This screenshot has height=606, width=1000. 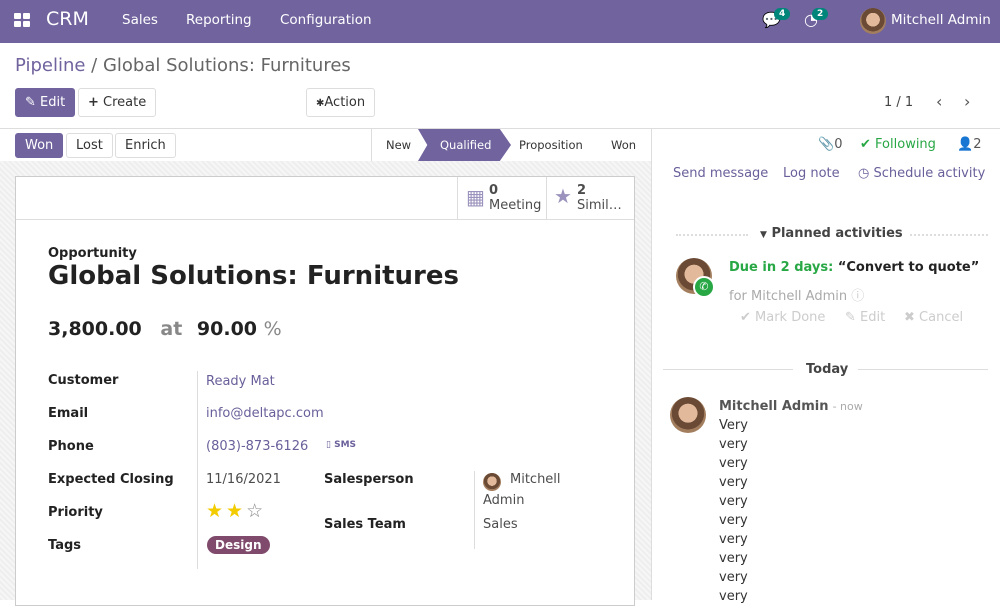 What do you see at coordinates (873, 21) in the screenshot?
I see `user-avatar` at bounding box center [873, 21].